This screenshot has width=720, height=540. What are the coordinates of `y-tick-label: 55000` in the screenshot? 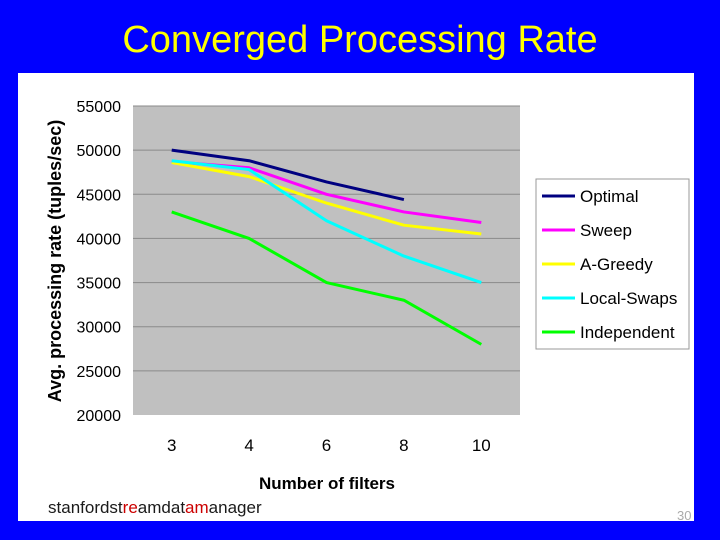 It's located at (99, 107).